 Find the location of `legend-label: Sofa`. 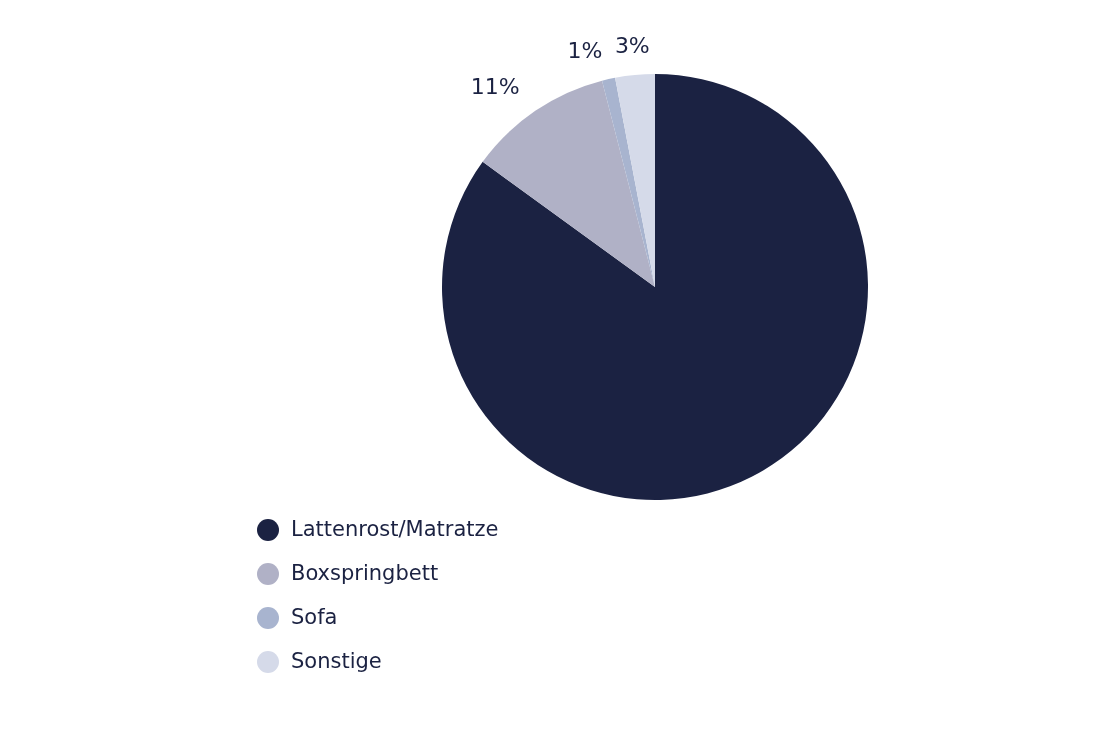

legend-label: Sofa is located at coordinates (314, 617).